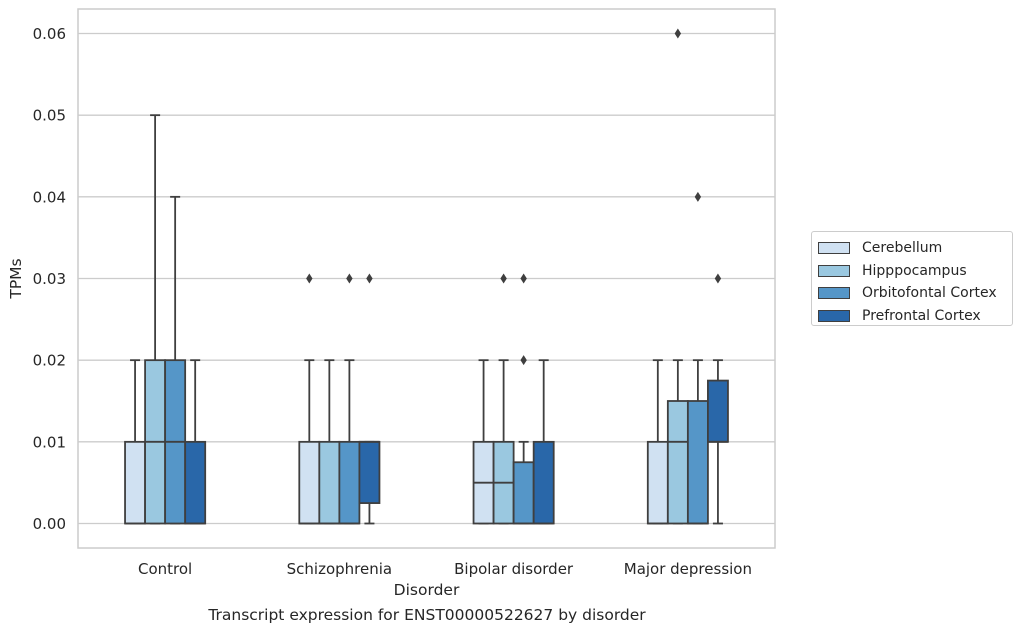 This screenshot has height=634, width=1023. I want to click on x-tick-label: Control, so click(165, 569).